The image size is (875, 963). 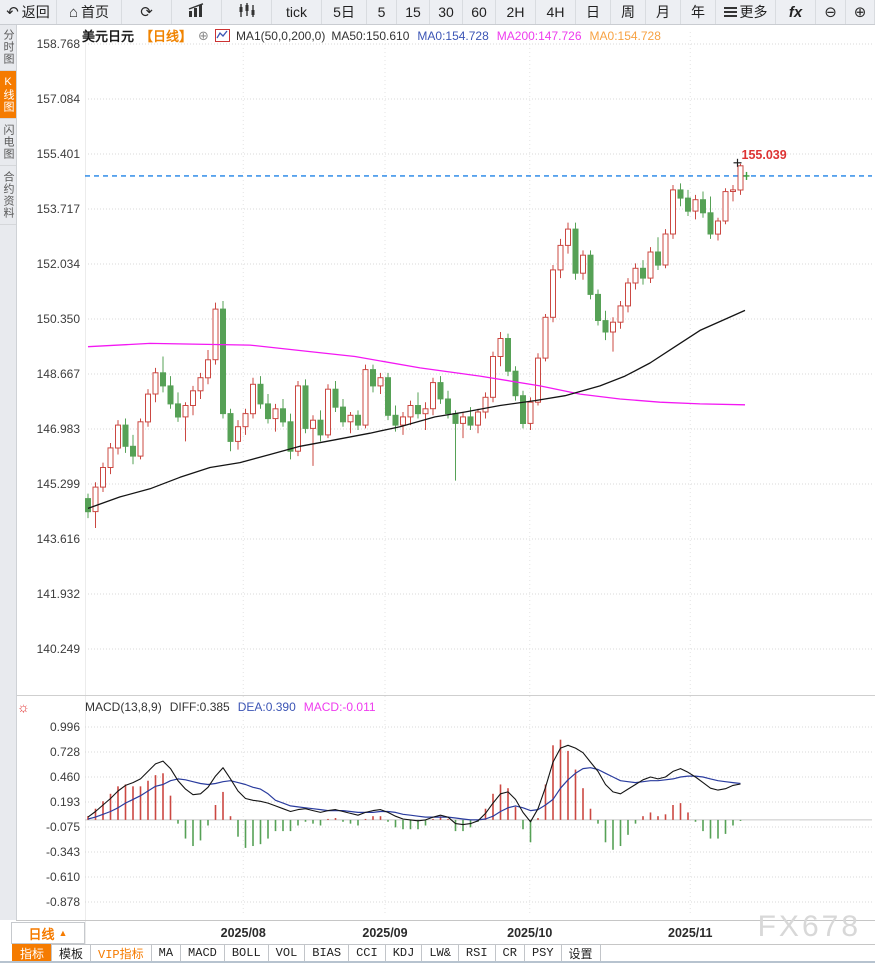 I want to click on svg-text: 2025/10, so click(x=529, y=933).